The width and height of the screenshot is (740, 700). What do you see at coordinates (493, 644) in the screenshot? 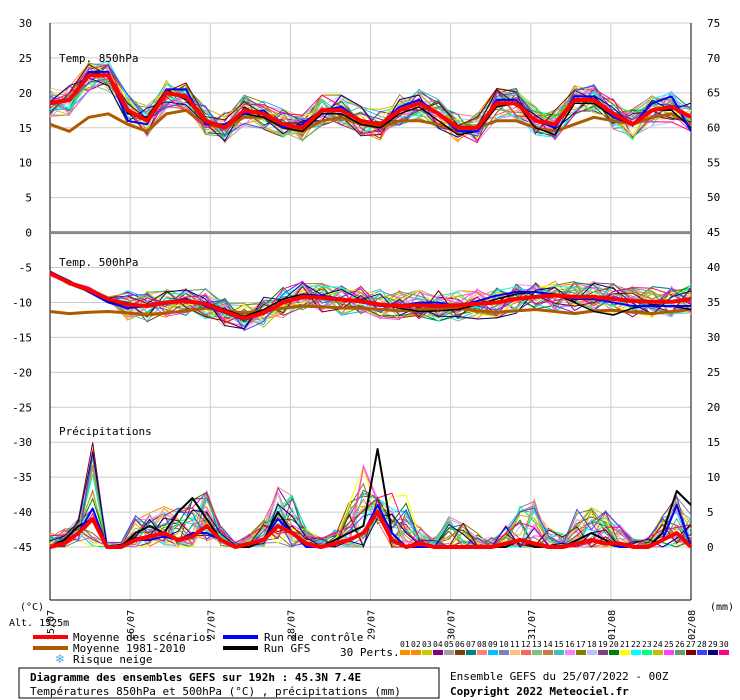
I see `member-label: 09` at bounding box center [493, 644].